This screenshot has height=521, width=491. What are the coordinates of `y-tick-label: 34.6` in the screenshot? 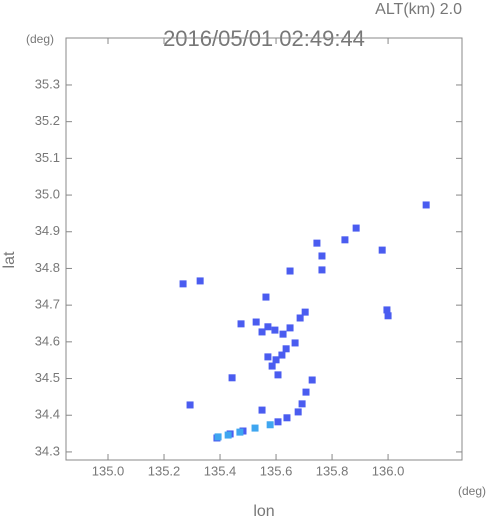 It's located at (47, 340).